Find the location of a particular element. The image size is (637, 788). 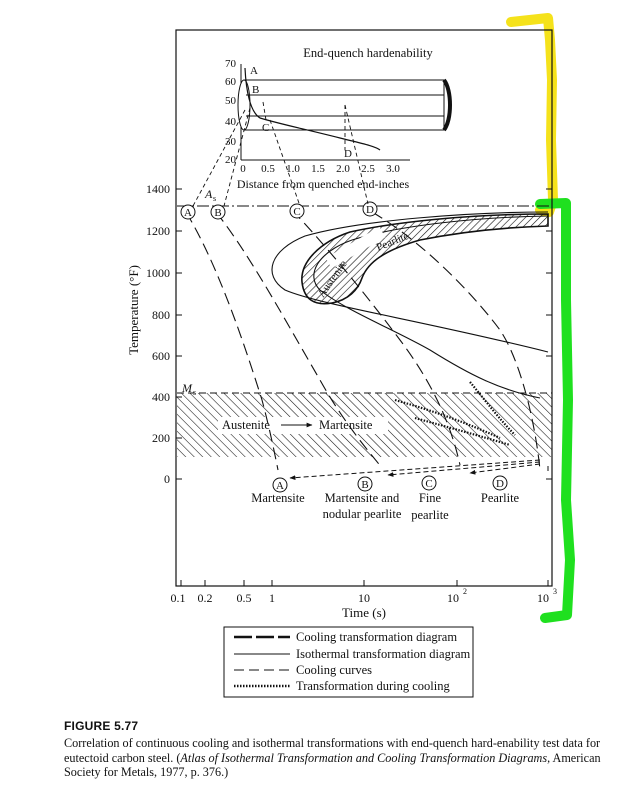

y-tick-600: 600 is located at coordinates (161, 356).